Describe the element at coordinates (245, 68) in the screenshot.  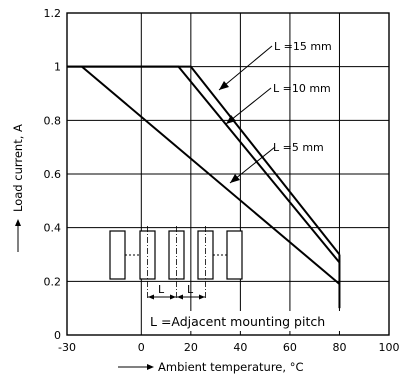
I see `callout-leader-15mm` at that location.